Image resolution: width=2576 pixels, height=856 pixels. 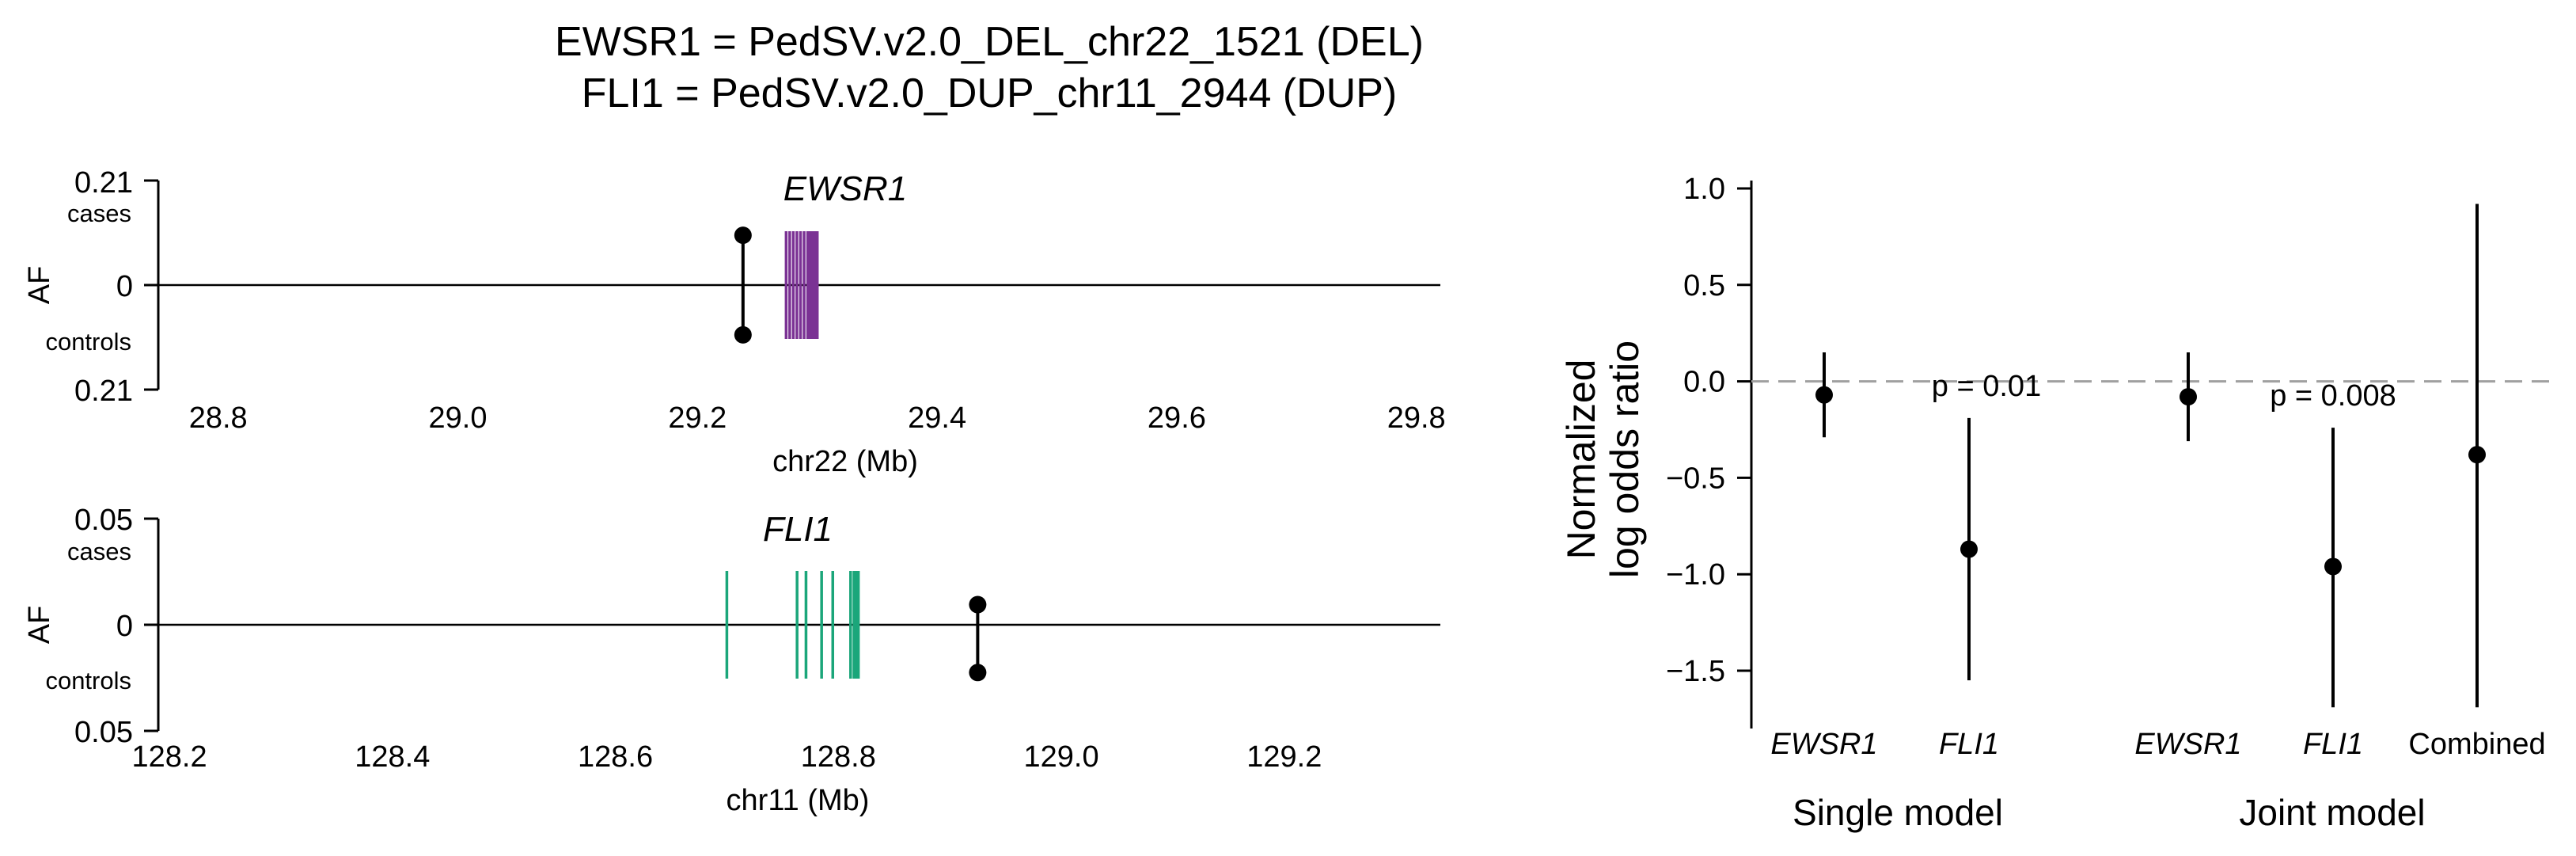 I want to click on single-fli1-x-label: FLI1, so click(x=1969, y=744).